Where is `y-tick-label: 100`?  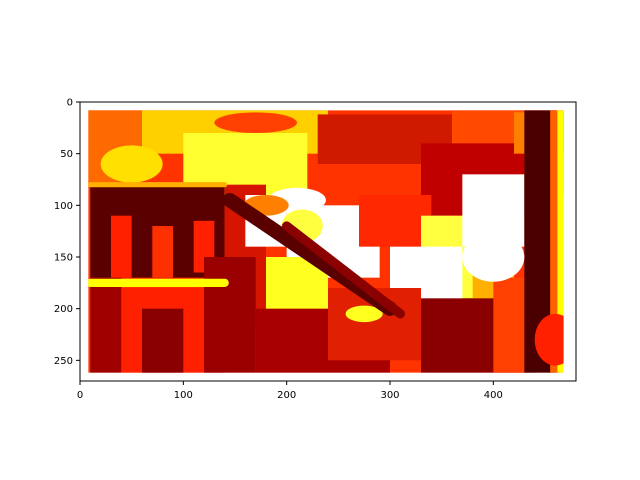
y-tick-label: 100 is located at coordinates (63, 206).